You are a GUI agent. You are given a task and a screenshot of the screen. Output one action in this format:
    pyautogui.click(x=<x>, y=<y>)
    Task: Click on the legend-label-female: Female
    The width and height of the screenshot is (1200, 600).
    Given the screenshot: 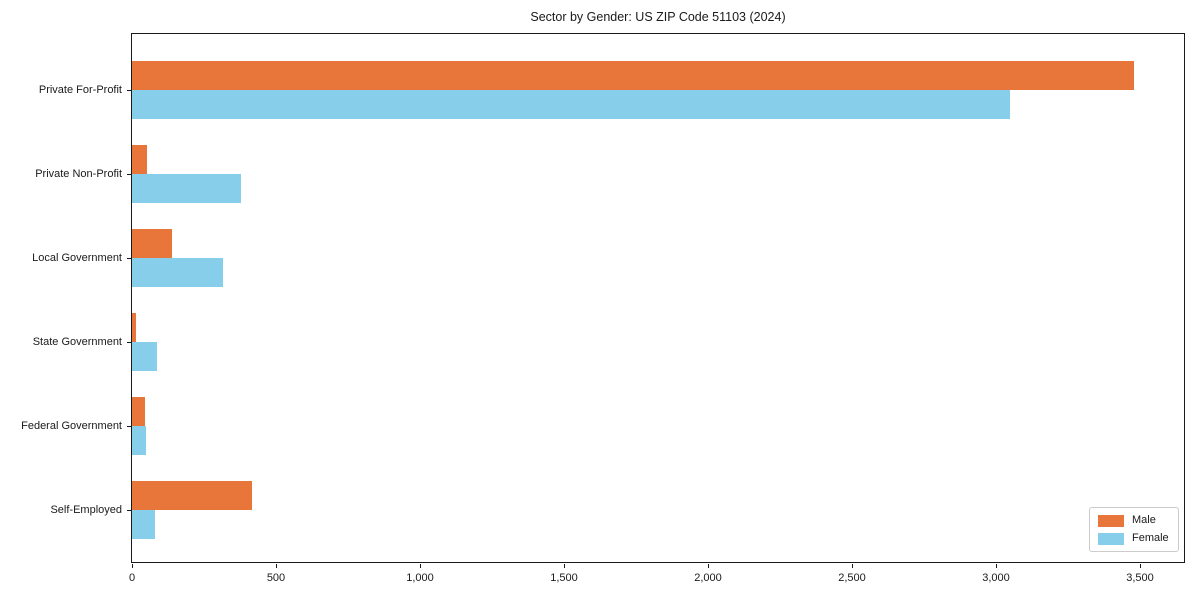 What is the action you would take?
    pyautogui.click(x=1150, y=538)
    